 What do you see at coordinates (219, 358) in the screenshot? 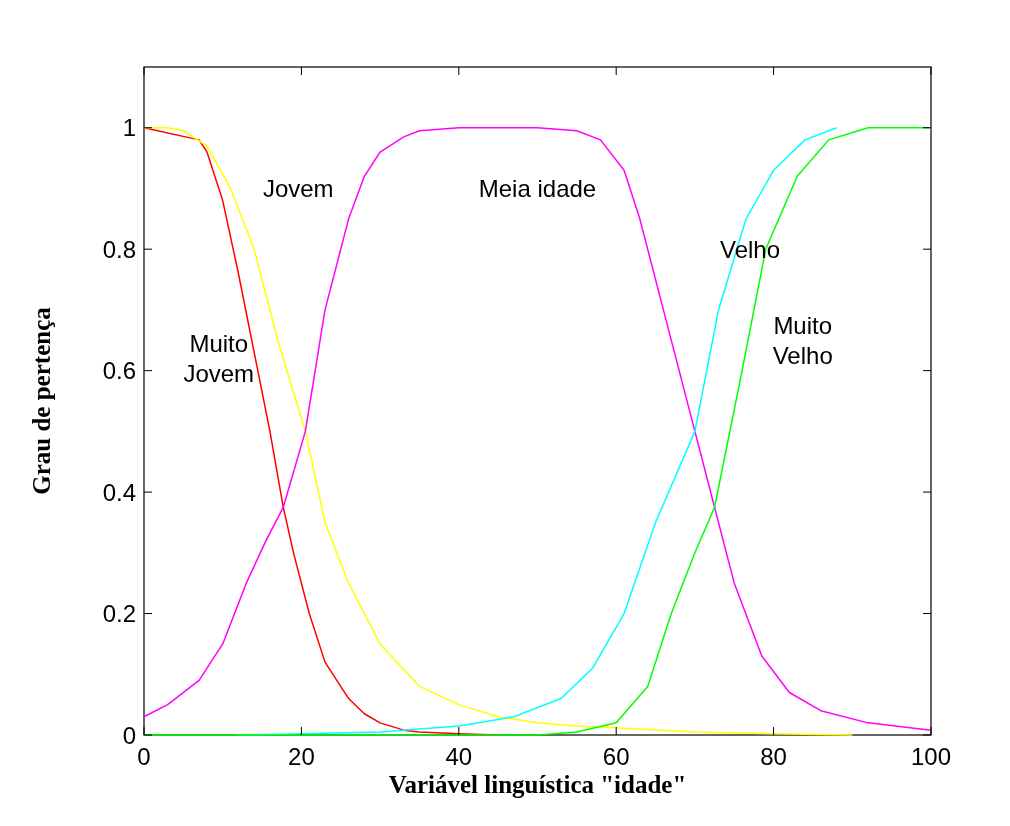
I see `series-label: Muito Jovem` at bounding box center [219, 358].